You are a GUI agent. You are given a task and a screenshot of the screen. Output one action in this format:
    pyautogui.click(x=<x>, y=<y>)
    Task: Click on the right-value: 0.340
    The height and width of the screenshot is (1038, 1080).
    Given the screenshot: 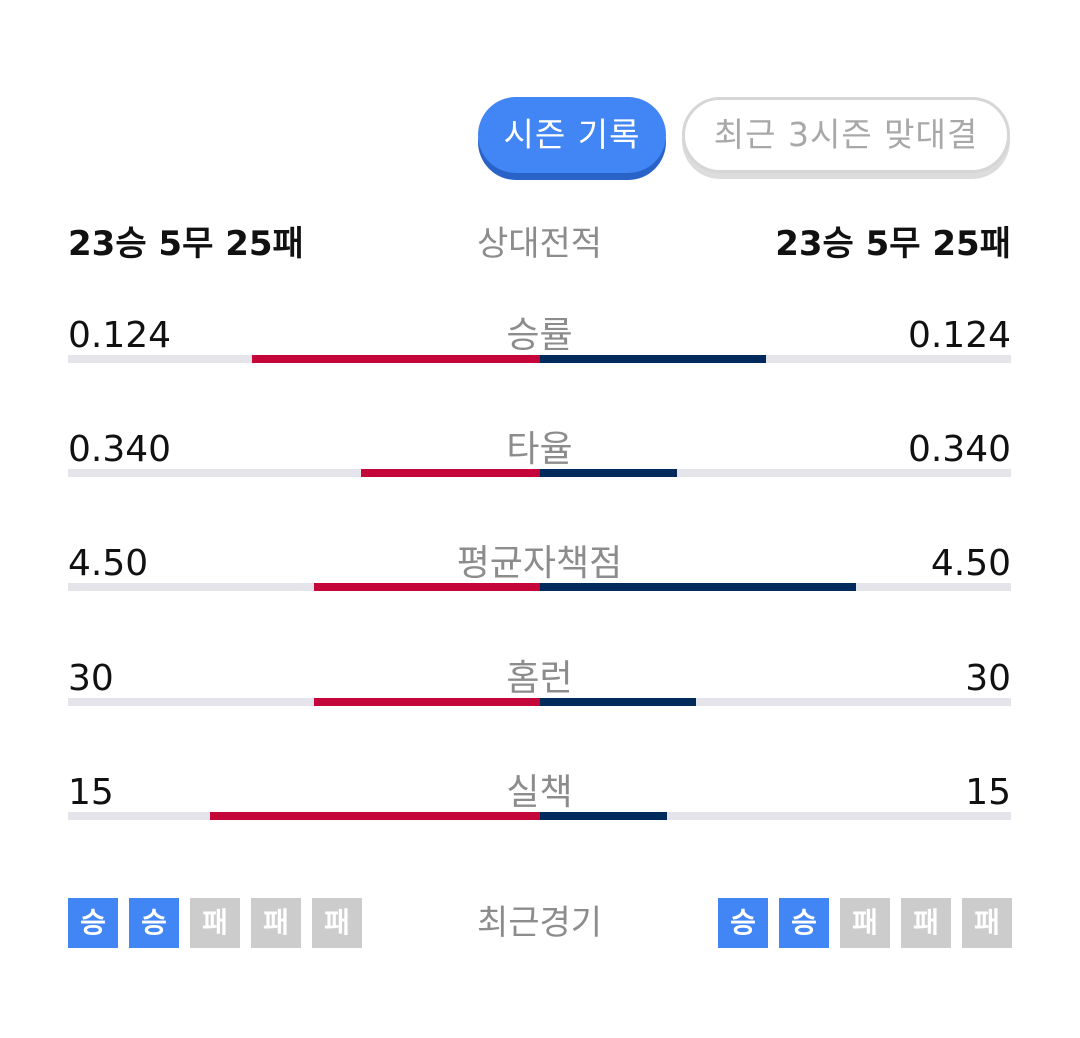 What is the action you would take?
    pyautogui.click(x=959, y=450)
    